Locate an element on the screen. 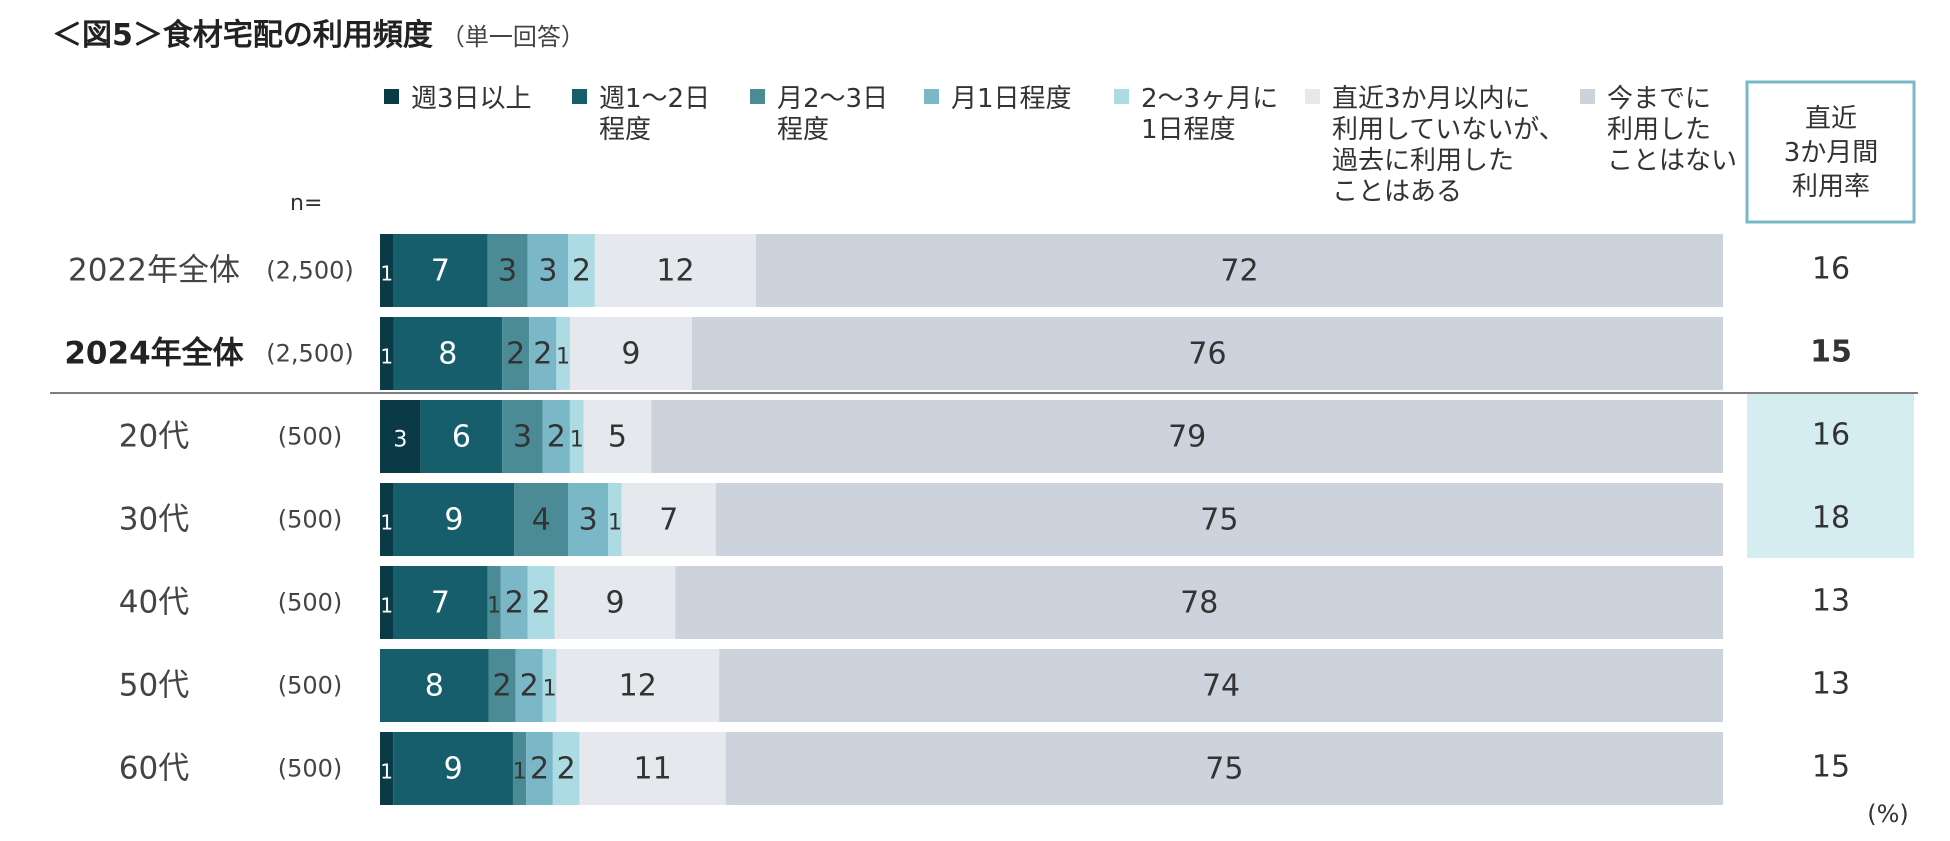 This screenshot has height=841, width=1950. data-label: 12 is located at coordinates (675, 271).